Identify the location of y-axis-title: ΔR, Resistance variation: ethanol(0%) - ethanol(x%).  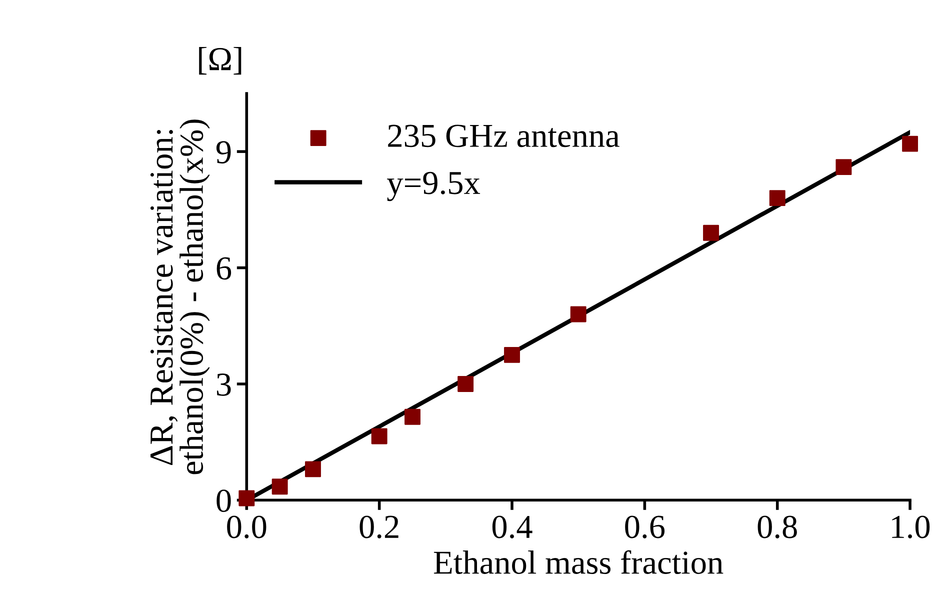
(180, 297).